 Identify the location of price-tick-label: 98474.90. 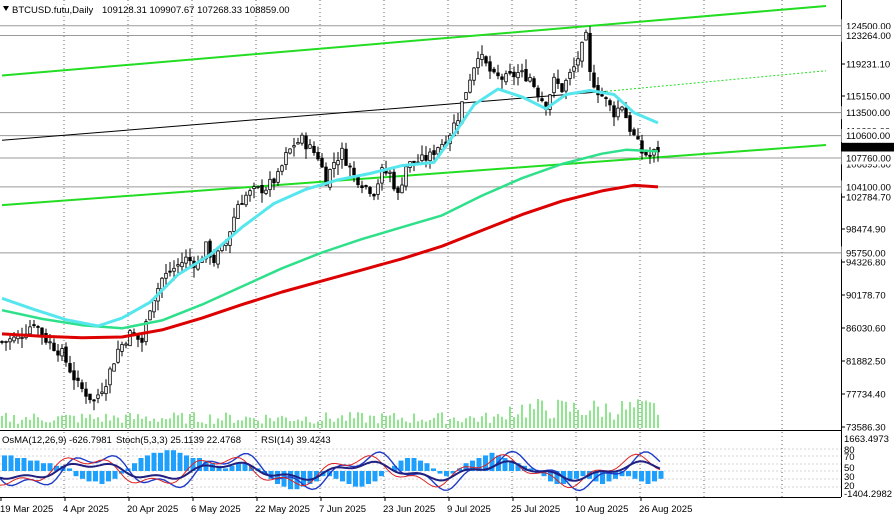
(866, 230).